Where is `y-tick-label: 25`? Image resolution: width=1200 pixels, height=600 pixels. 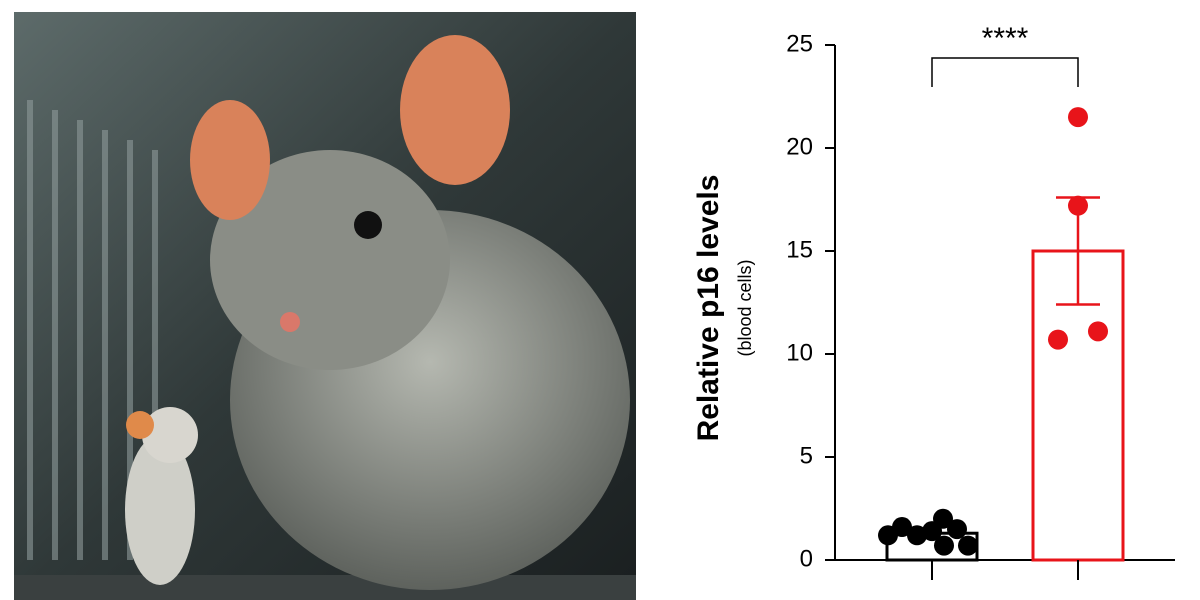
y-tick-label: 25 is located at coordinates (799, 43).